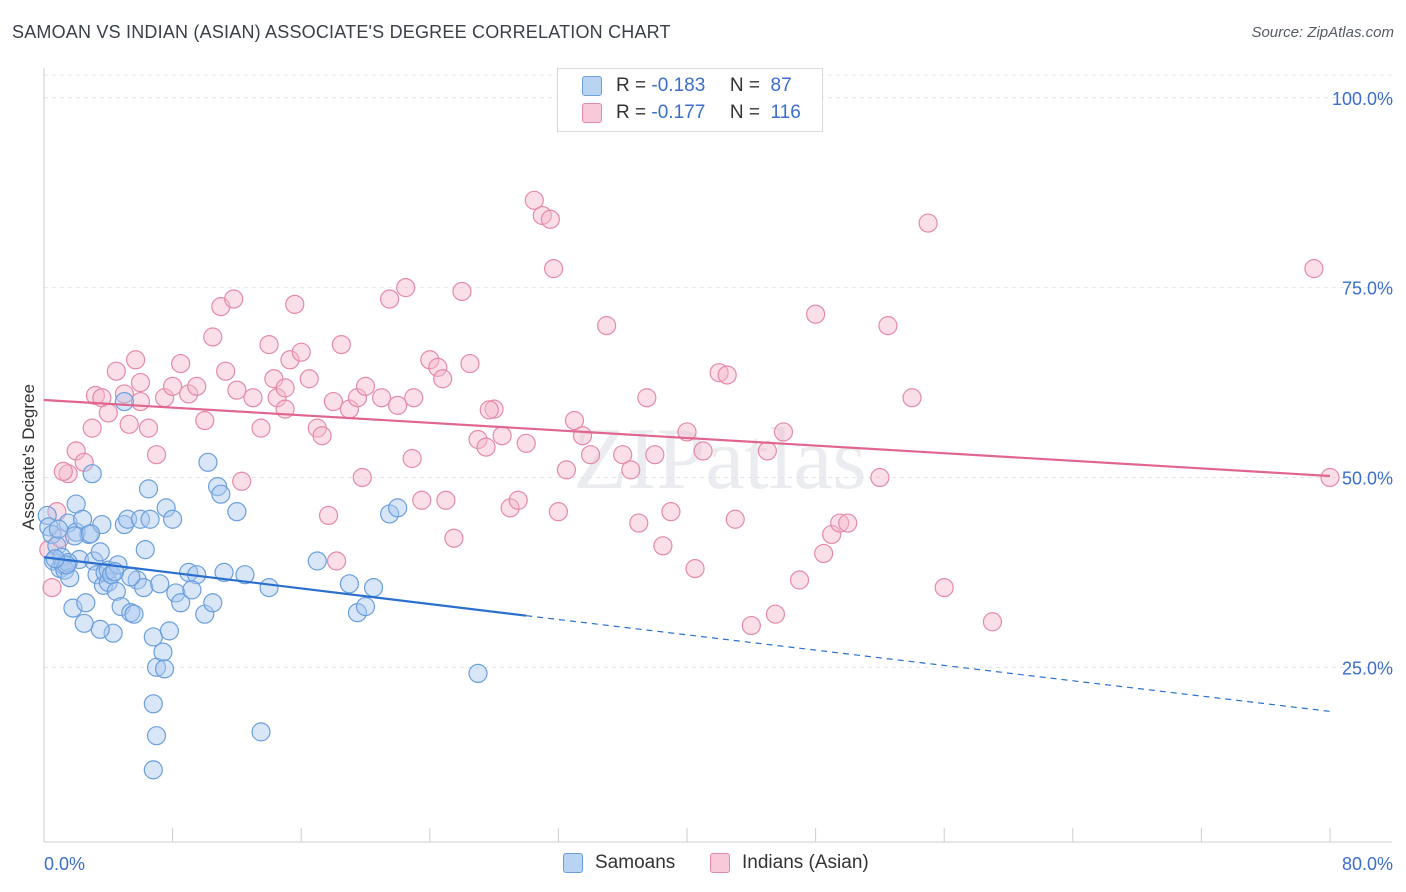 Image resolution: width=1406 pixels, height=892 pixels. What do you see at coordinates (678, 85) in the screenshot?
I see `r-value: -0.183` at bounding box center [678, 85].